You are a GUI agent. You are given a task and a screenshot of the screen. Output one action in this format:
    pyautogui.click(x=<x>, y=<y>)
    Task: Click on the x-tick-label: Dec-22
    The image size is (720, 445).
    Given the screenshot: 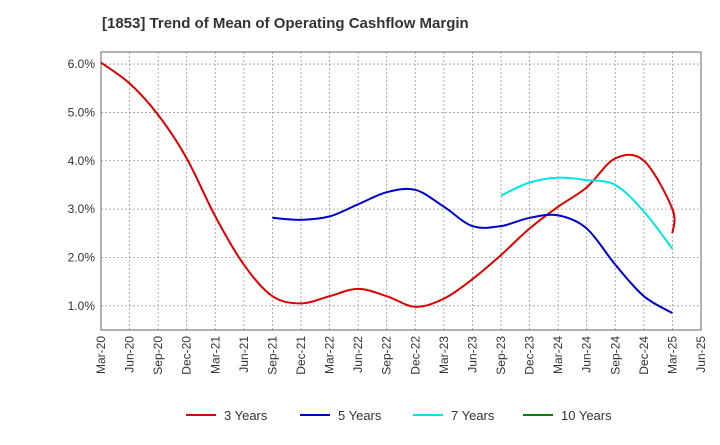 What is the action you would take?
    pyautogui.click(x=415, y=355)
    